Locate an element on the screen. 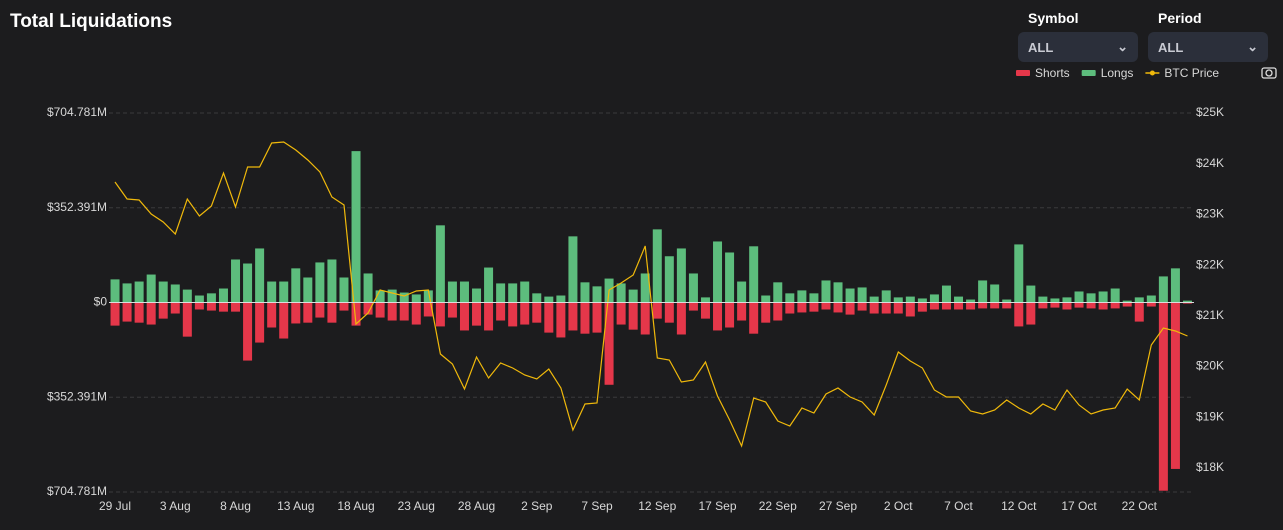 Image resolution: width=1283 pixels, height=530 pixels. dropdown-value: ALL is located at coordinates (1171, 47).